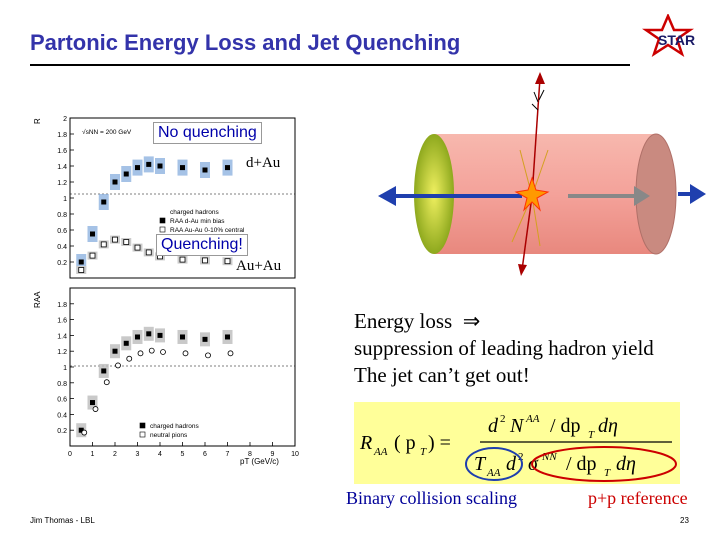  I want to click on bottom-panel-ylabel: RAA, so click(37, 299).